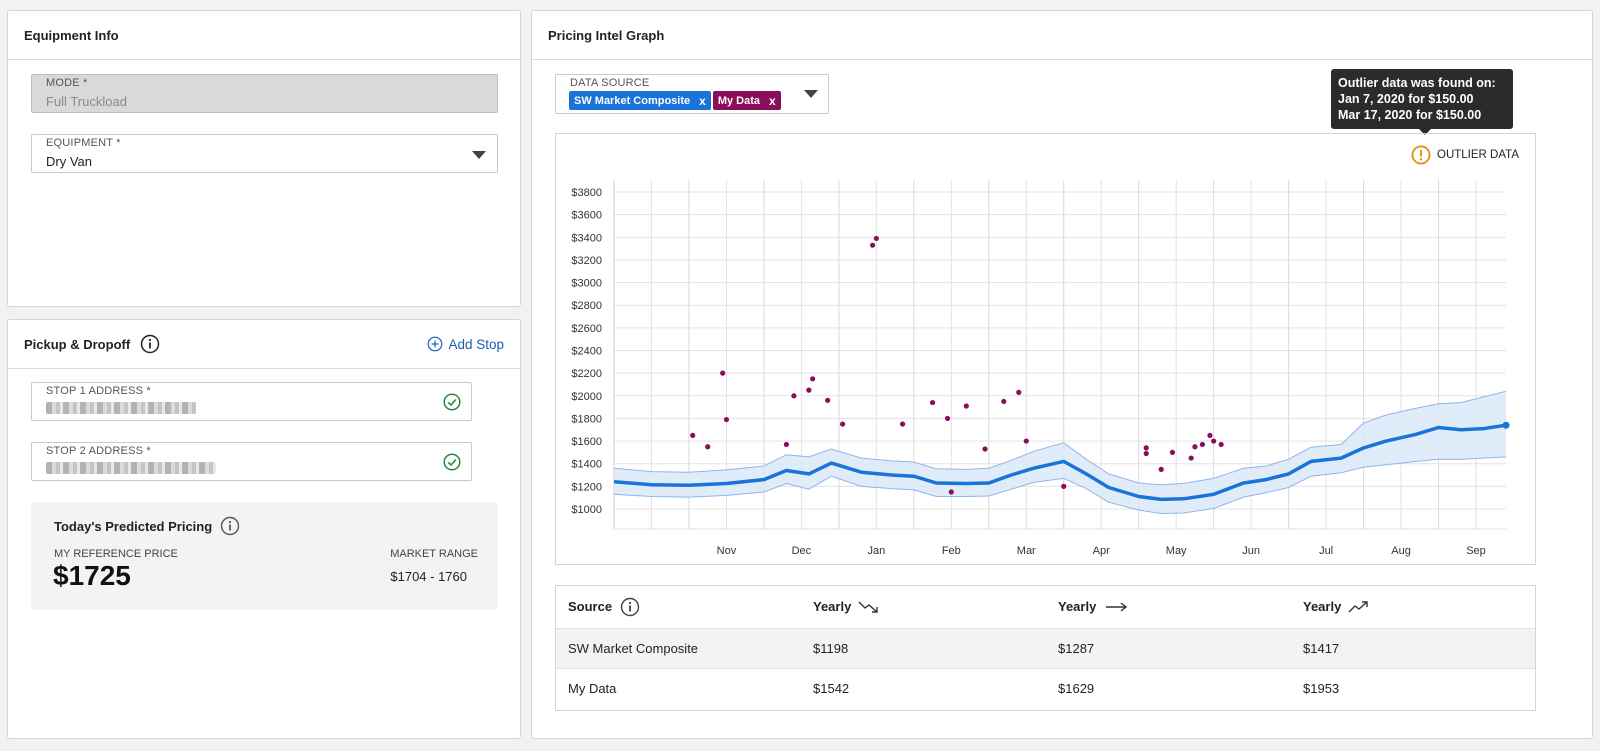  I want to click on y-tick-label: $1600, so click(586, 442).